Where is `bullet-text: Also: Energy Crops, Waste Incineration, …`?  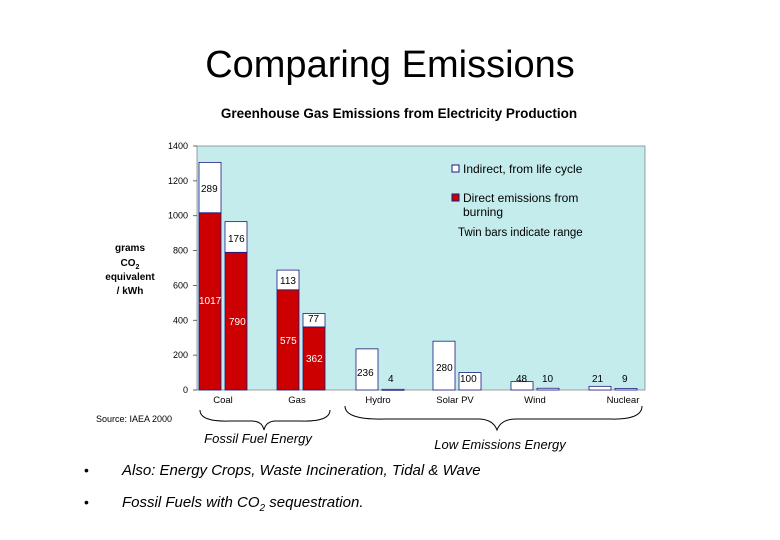 bullet-text: Also: Energy Crops, Waste Incineration, … is located at coordinates (301, 470).